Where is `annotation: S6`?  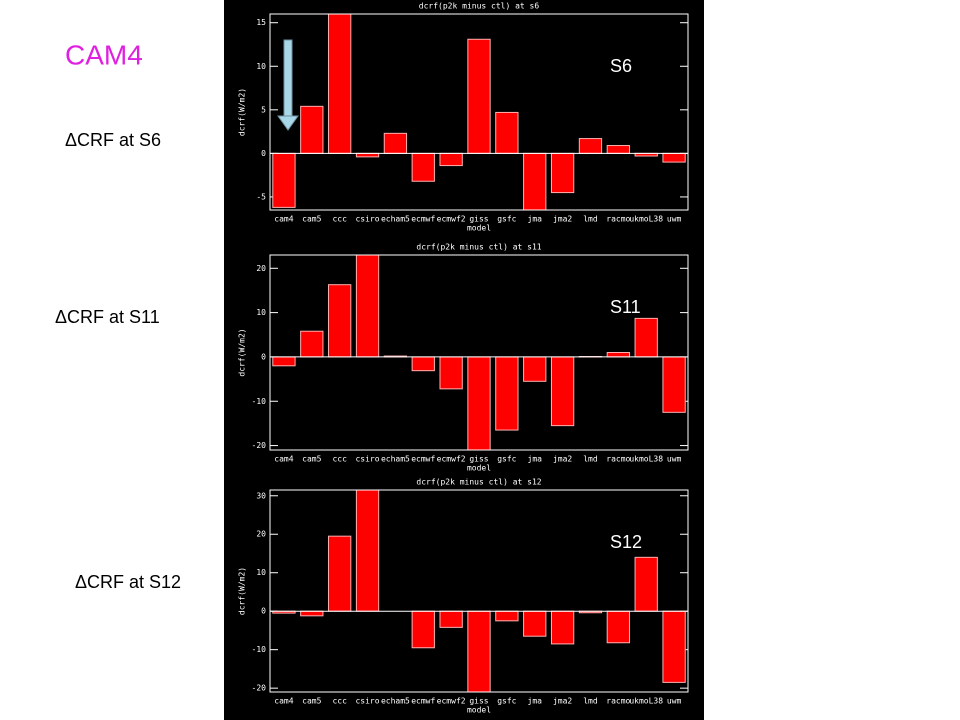
annotation: S6 is located at coordinates (621, 66).